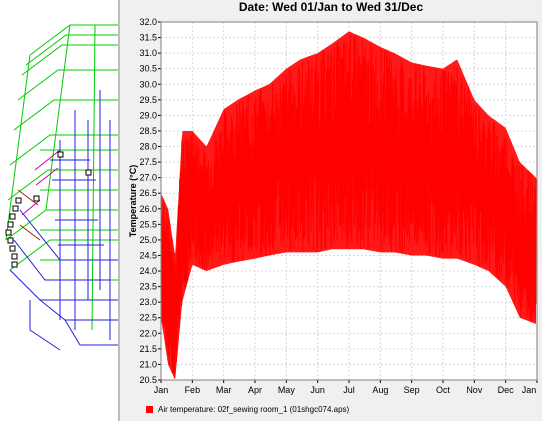  Describe the element at coordinates (148, 209) in the screenshot. I see `y-tick-label: 26.0` at that location.